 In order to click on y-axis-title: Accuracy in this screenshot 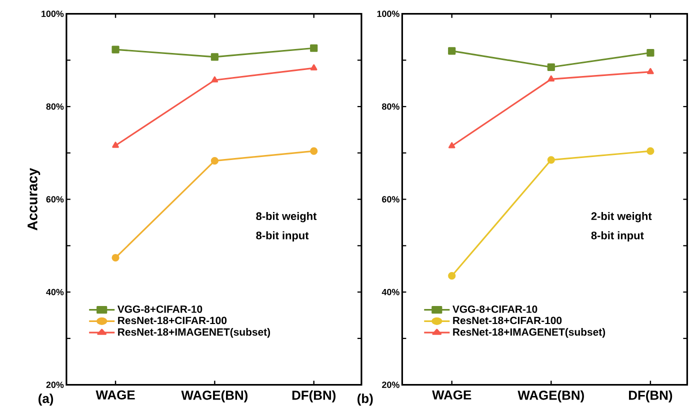, I will do `click(34, 199)`.